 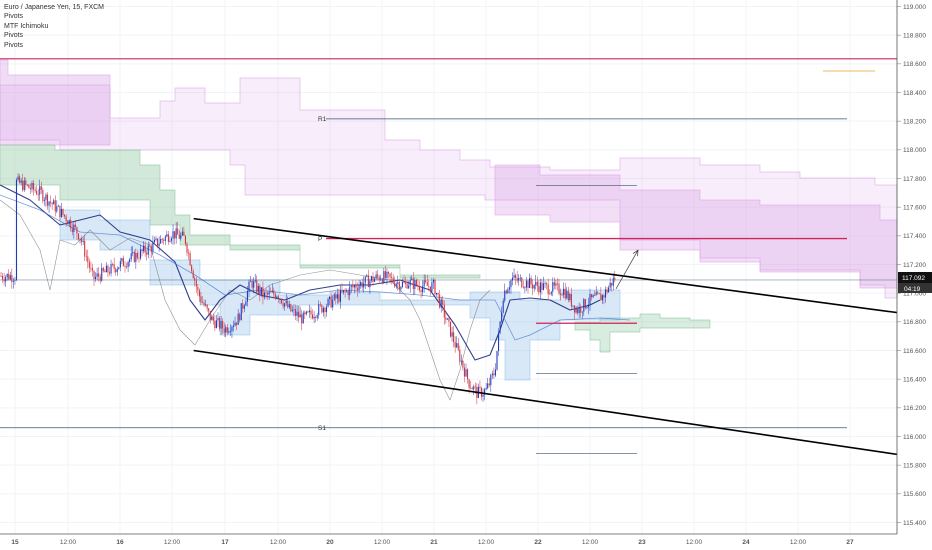 What do you see at coordinates (627, 269) in the screenshot?
I see `projection-arrow-line` at bounding box center [627, 269].